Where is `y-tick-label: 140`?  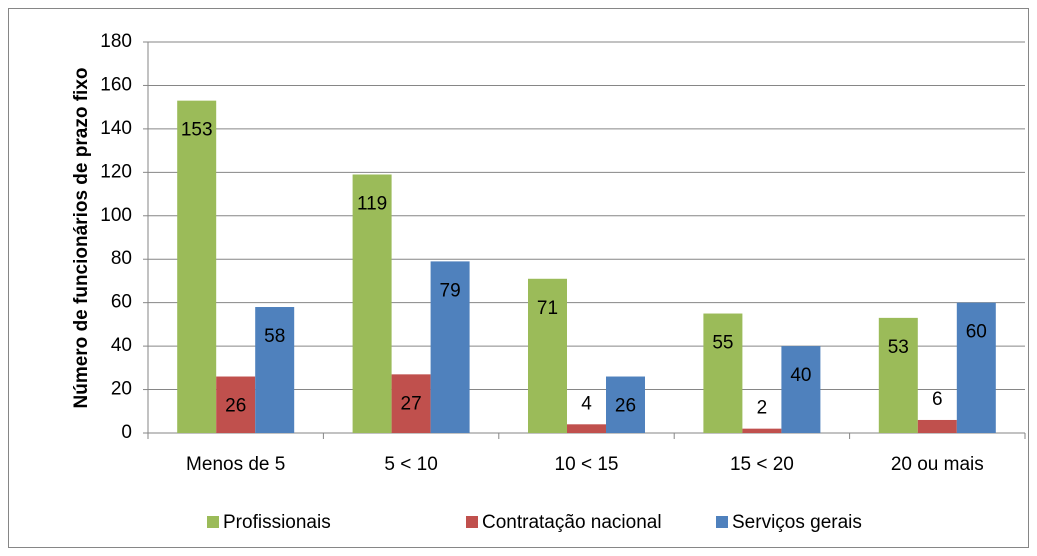 y-tick-label: 140 is located at coordinates (116, 128).